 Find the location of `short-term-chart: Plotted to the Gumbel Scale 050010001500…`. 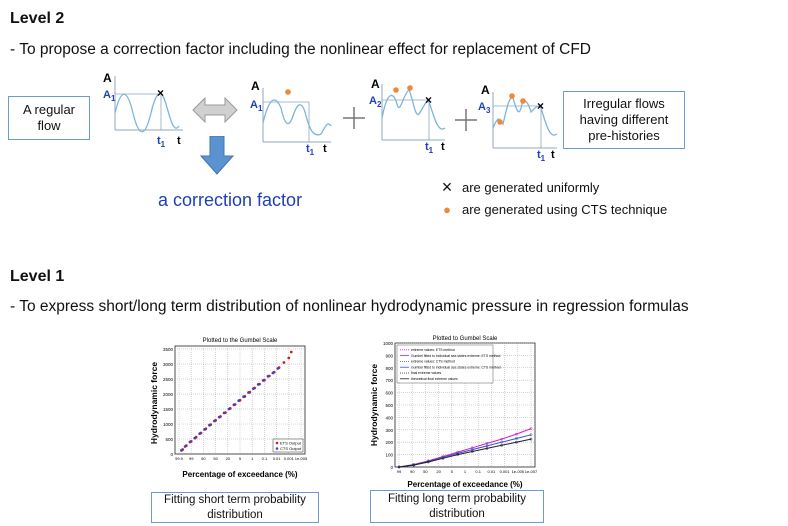

short-term-chart: Plotted to the Gumbel Scale 050010001500… is located at coordinates (228, 408).